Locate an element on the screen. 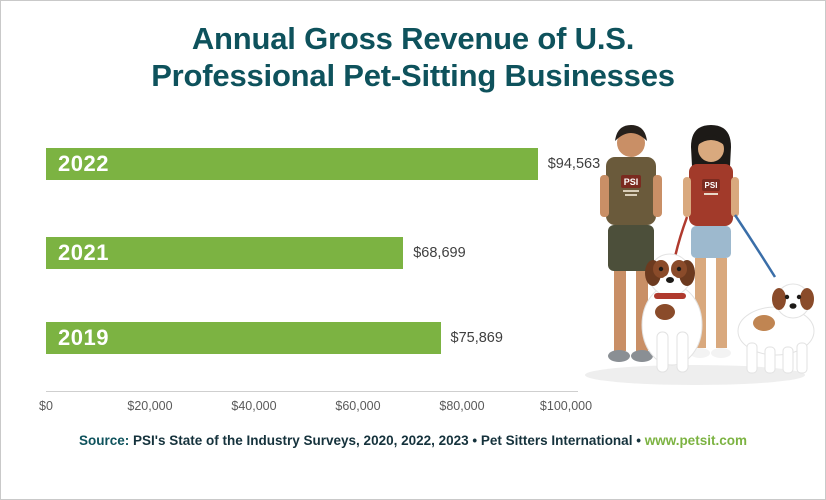 Image resolution: width=826 pixels, height=500 pixels. source-org: Pet Sitters International is located at coordinates (557, 440).